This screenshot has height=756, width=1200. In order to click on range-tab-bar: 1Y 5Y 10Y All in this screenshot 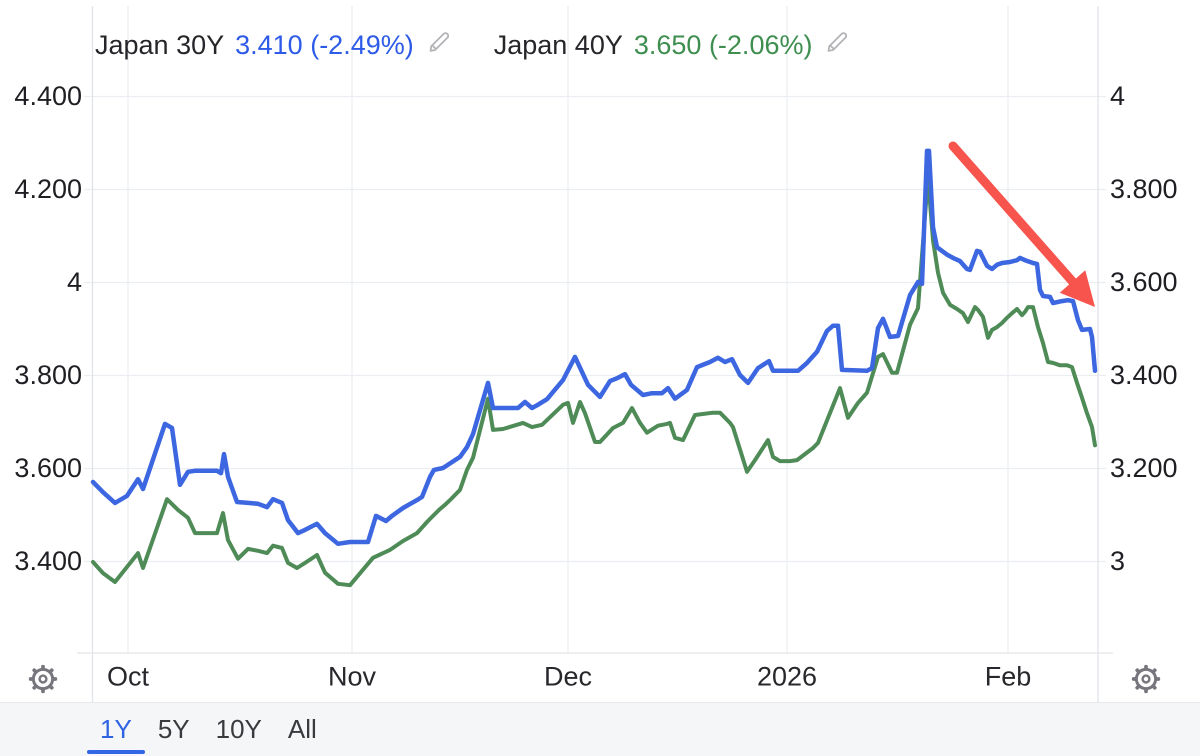, I will do `click(600, 729)`.